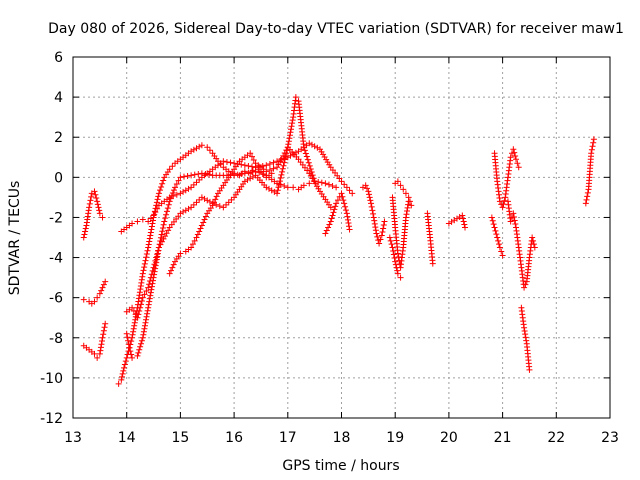 This screenshot has height=480, width=640. What do you see at coordinates (58, 178) in the screenshot?
I see `y-tick-label: 0` at bounding box center [58, 178].